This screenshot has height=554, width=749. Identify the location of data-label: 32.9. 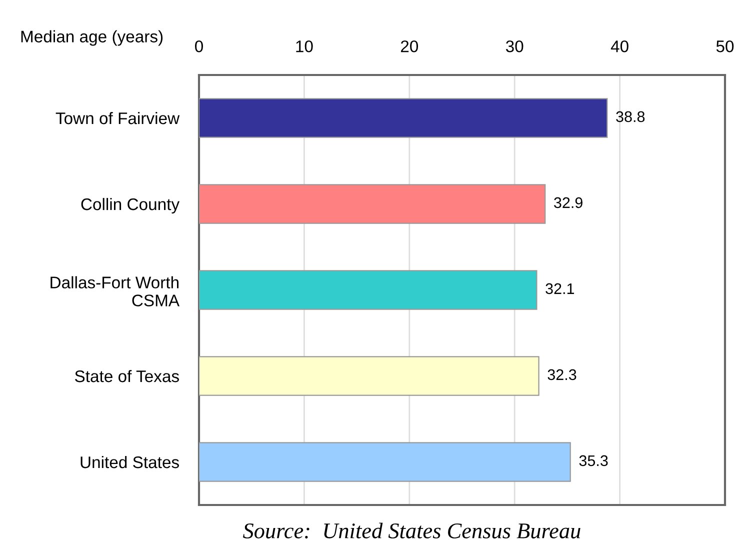
(568, 202).